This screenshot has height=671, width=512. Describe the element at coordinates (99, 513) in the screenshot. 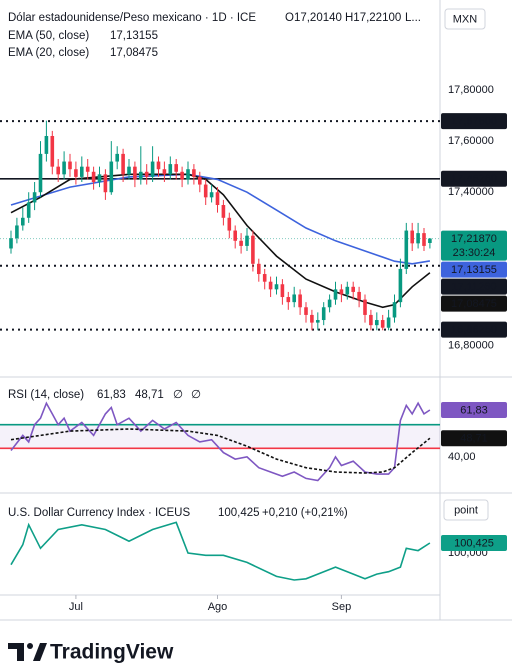

I see `pane-title: U.S. Dollar Currency Index · ICEUS` at that location.